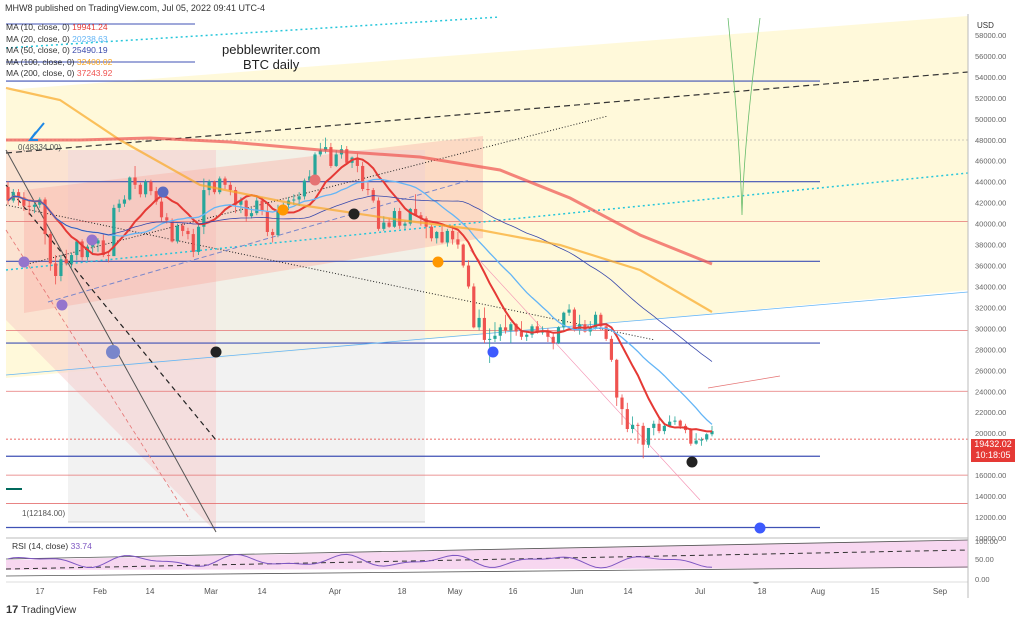 This screenshot has width=1024, height=627. I want to click on legend-row-ma100: MA (100, close, 0) 32400.02, so click(59, 63).